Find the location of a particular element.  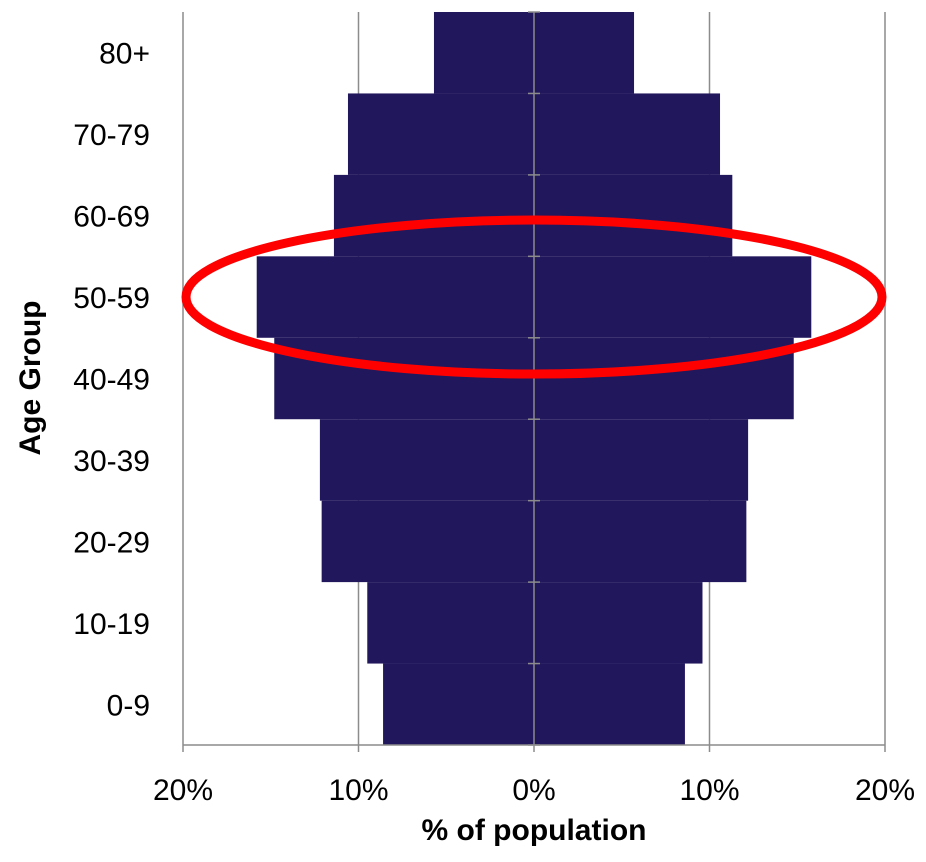

annotation-layer is located at coordinates (534, 297).